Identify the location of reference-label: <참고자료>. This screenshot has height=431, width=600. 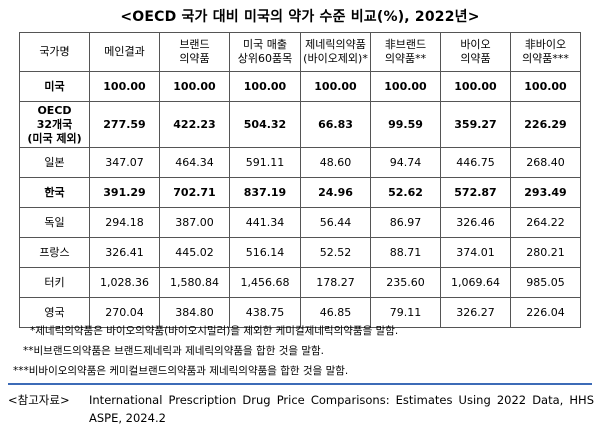
(39, 400).